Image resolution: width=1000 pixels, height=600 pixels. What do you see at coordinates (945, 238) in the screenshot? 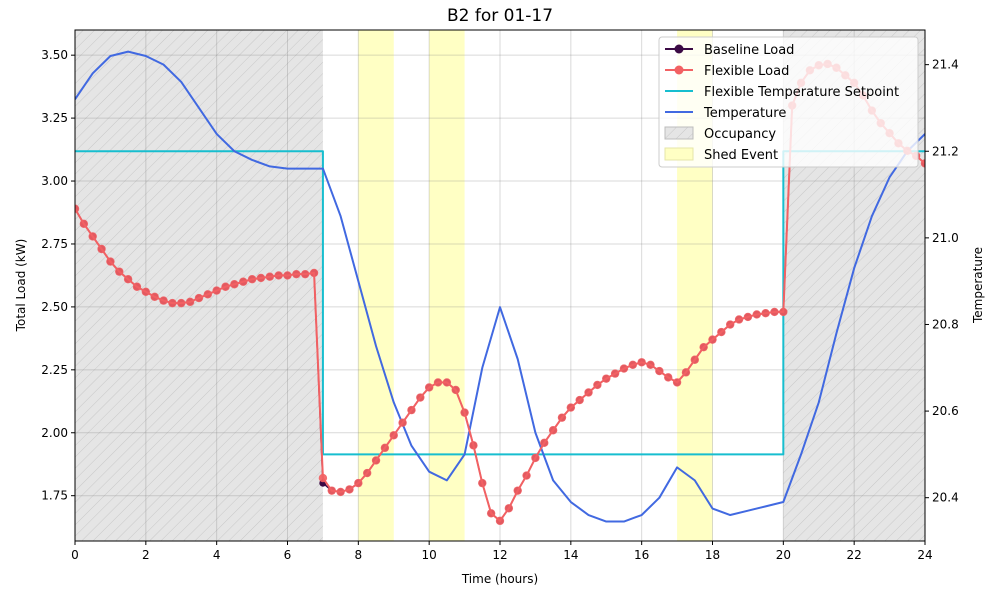
I see `y2-tick-label: 21.0` at bounding box center [945, 238].